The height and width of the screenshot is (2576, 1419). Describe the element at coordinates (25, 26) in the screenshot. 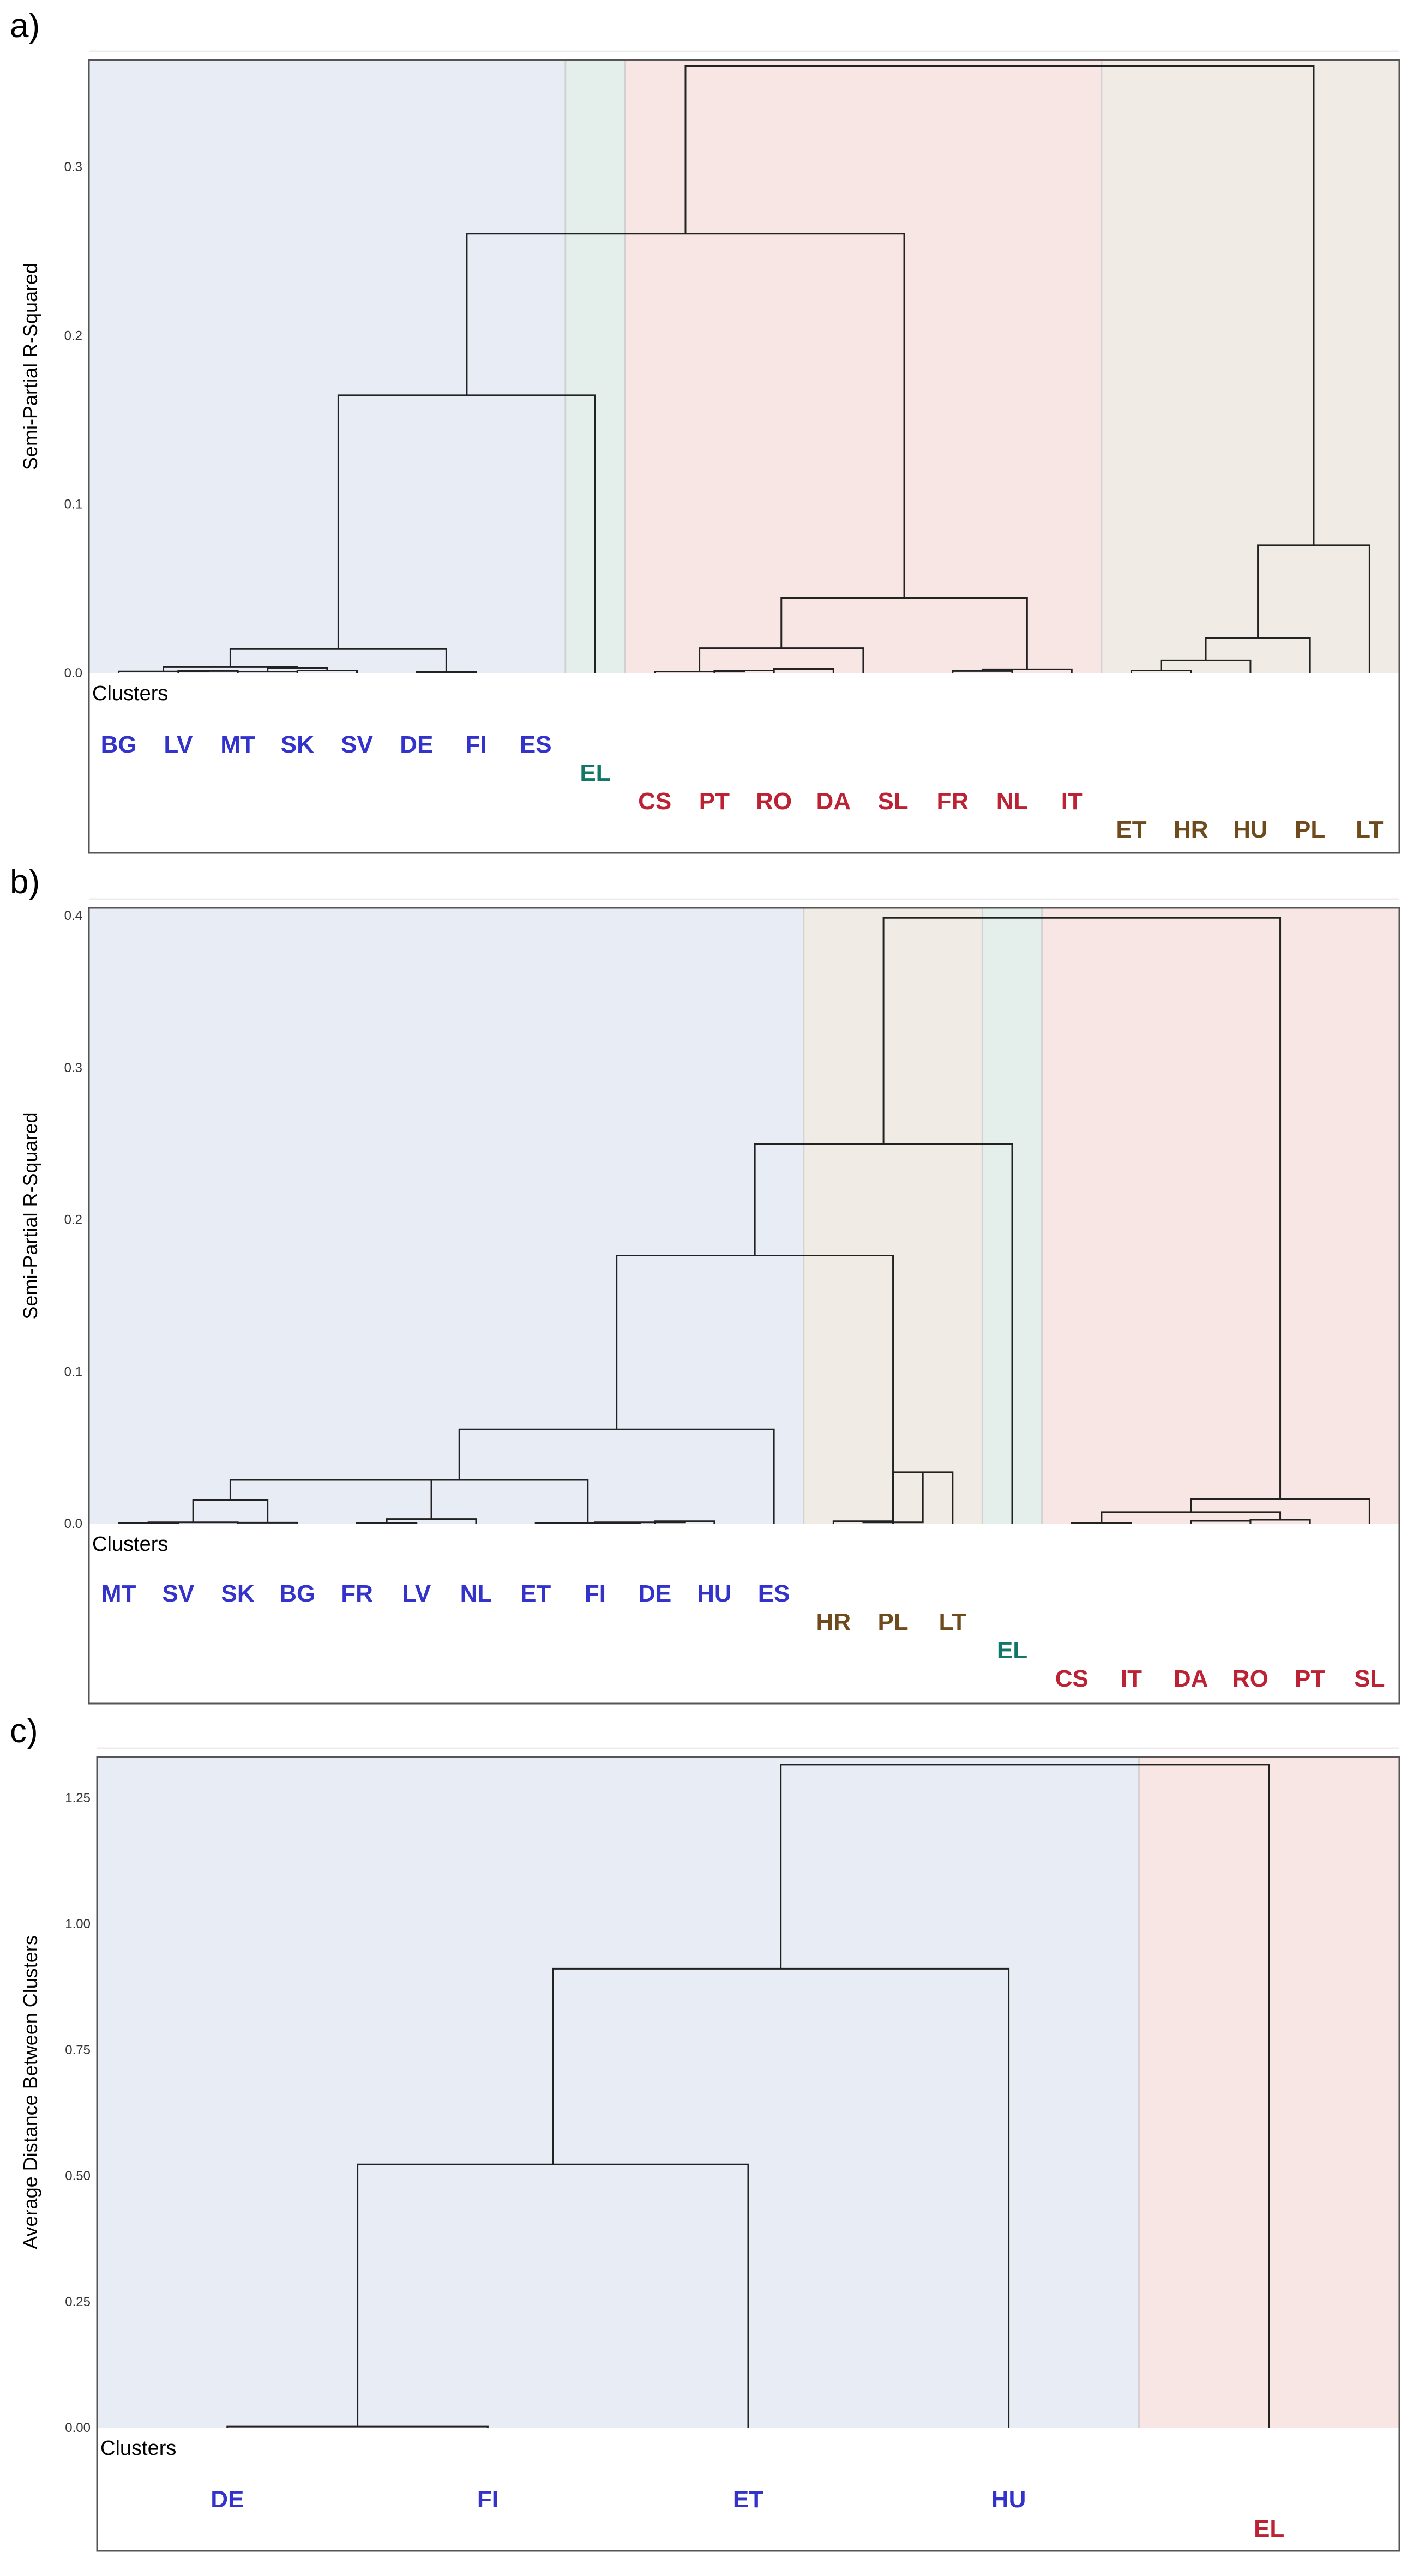

I see `panel-label: a)` at that location.